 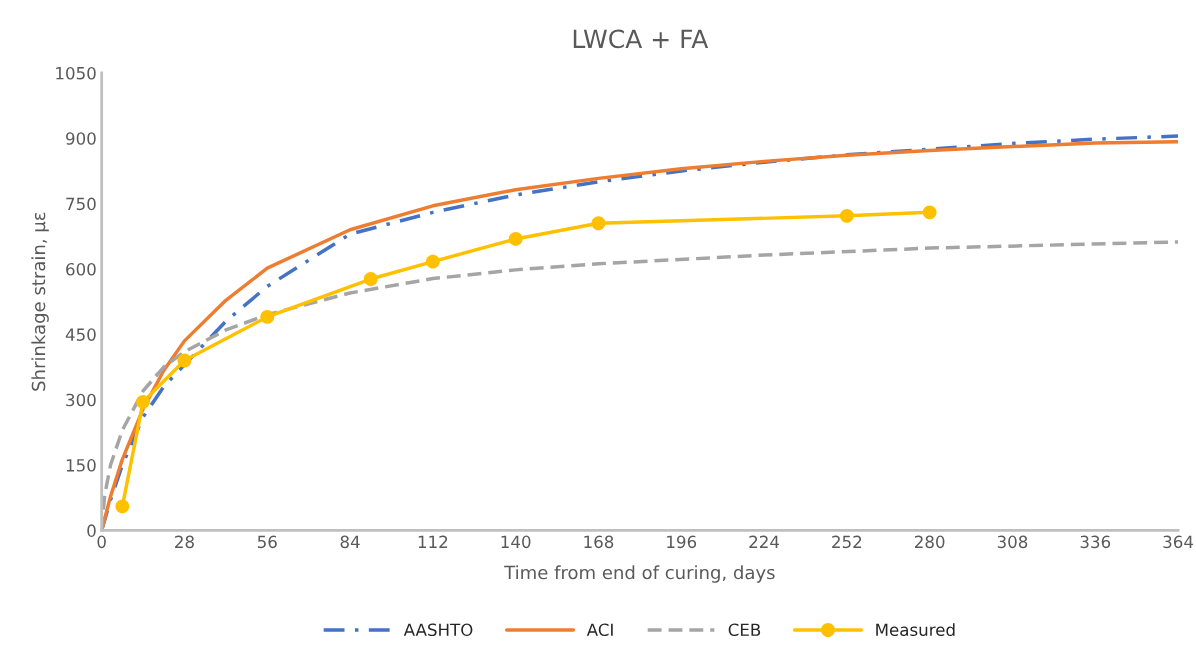 I want to click on legend-label: CEB, so click(x=744, y=630).